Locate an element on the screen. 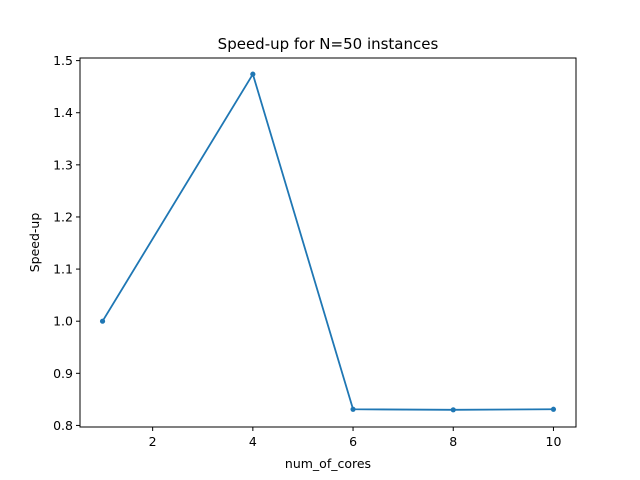 This screenshot has height=480, width=640. x-tick-label: 6 is located at coordinates (353, 441).